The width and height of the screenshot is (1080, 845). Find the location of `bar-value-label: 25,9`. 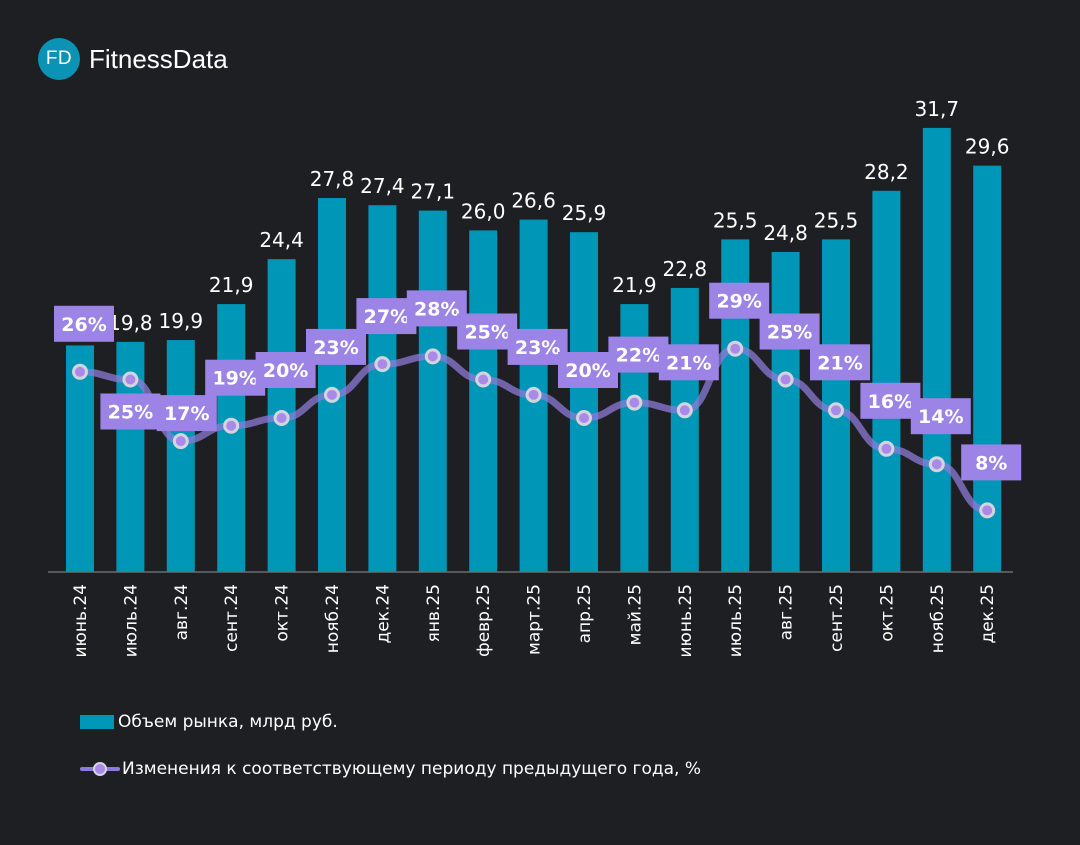

bar-value-label: 25,9 is located at coordinates (584, 213).